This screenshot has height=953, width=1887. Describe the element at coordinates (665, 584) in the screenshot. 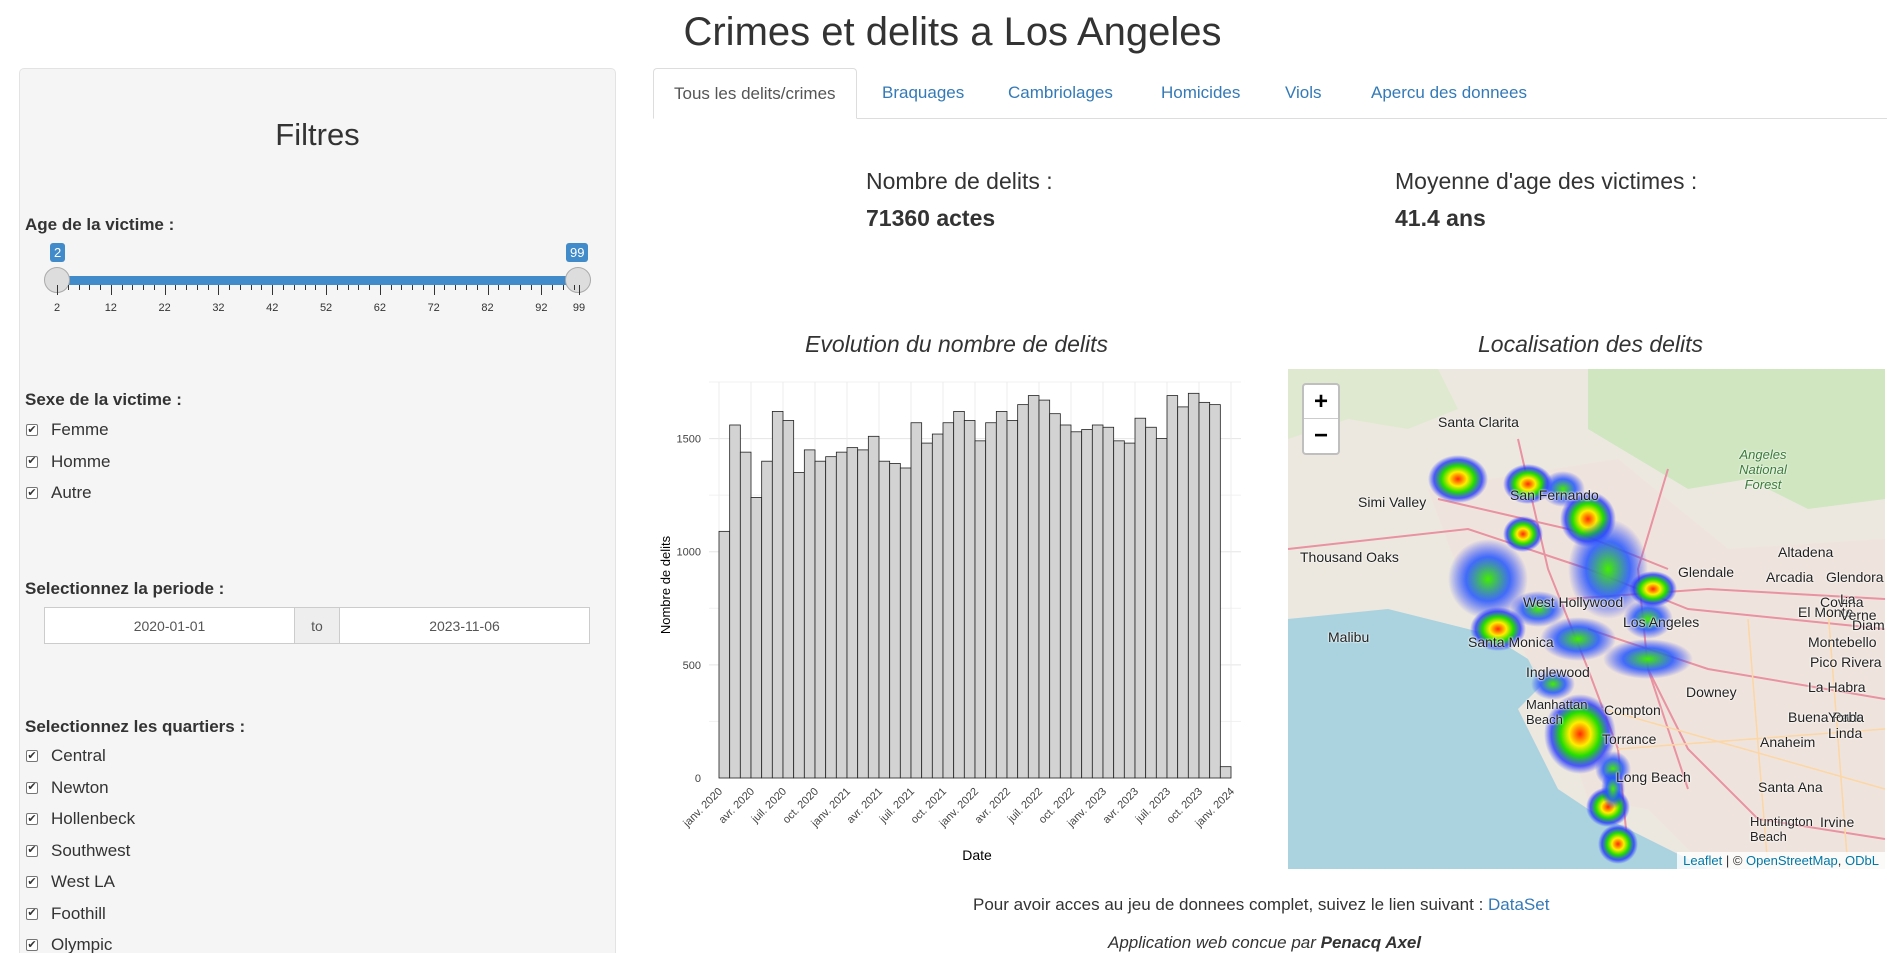

I see `y-axis-label: Nombre de delits` at that location.